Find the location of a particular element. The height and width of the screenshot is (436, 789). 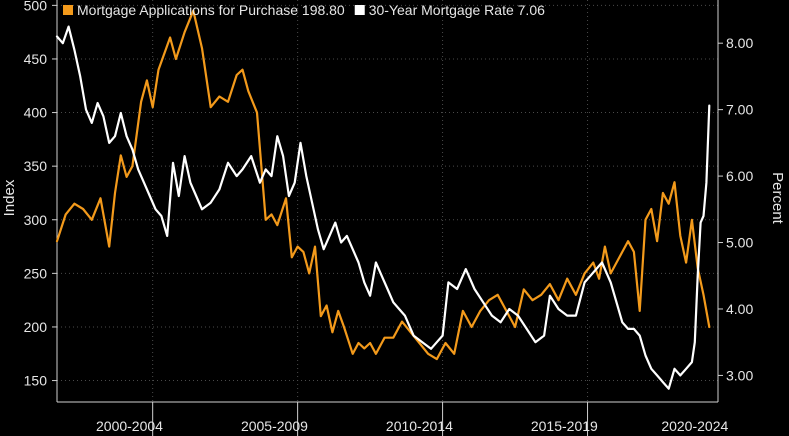

legend-item: 30-Year Mortgage Rate 7.06 is located at coordinates (449, 10).